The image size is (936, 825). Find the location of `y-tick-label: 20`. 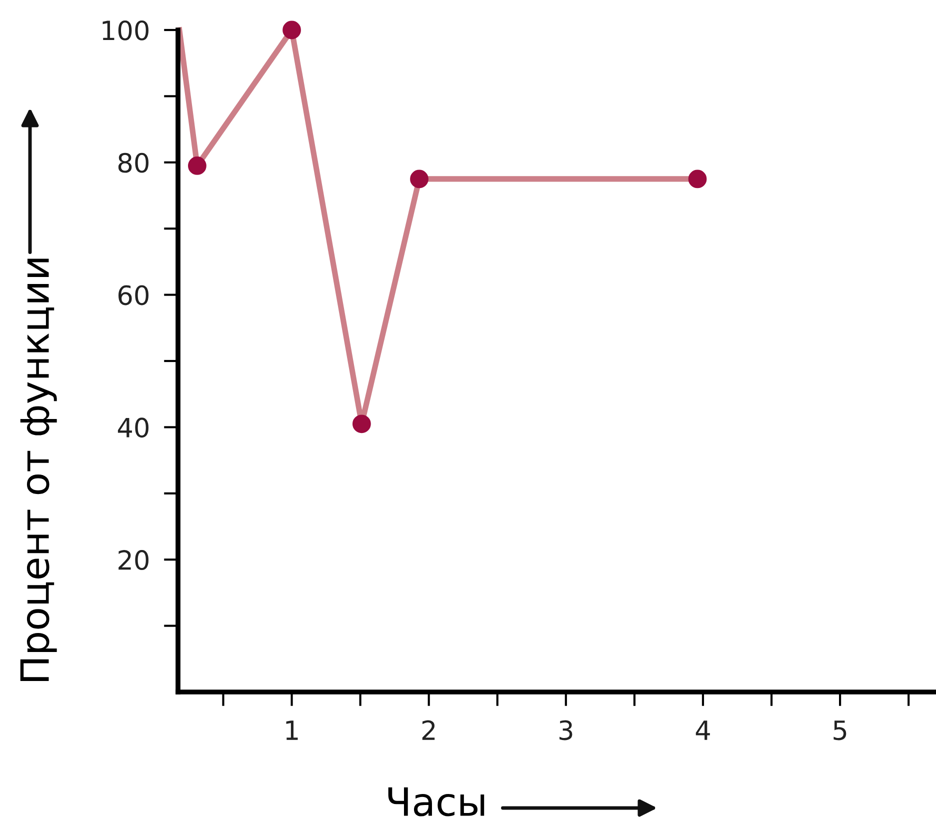

y-tick-label: 20 is located at coordinates (133, 560).